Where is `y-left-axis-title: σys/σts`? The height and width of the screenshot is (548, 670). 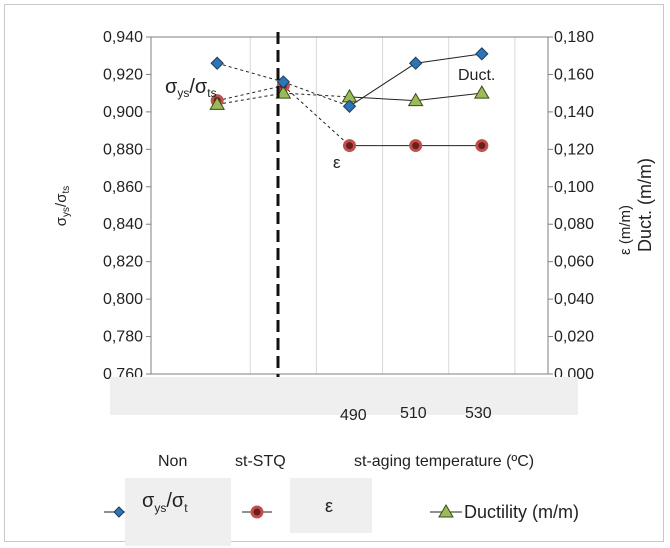 y-left-axis-title: σys/σts is located at coordinates (62, 206).